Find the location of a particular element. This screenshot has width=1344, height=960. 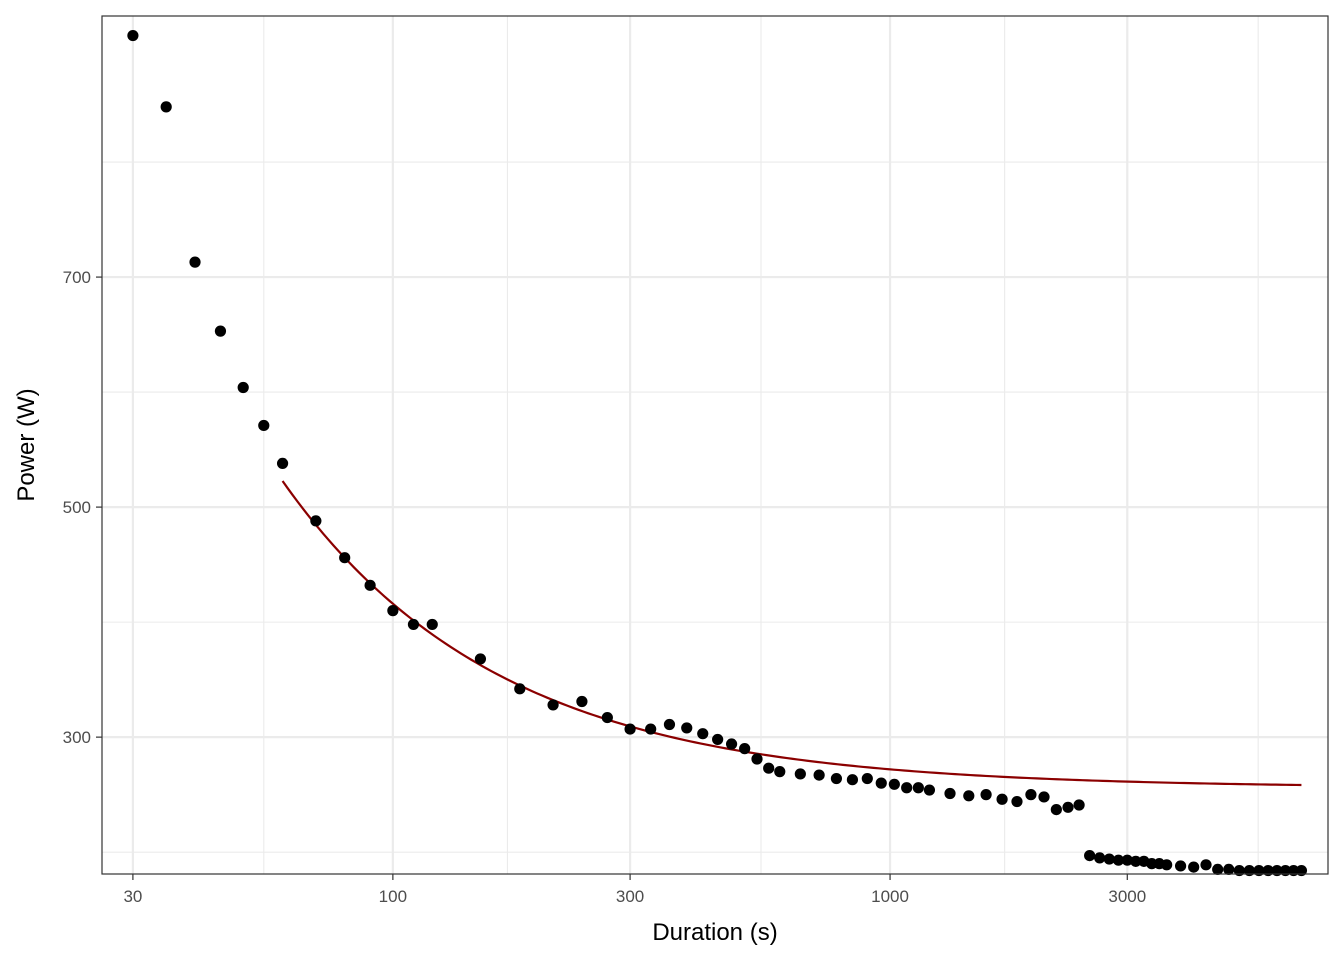

y-tick-label: 500 is located at coordinates (77, 507).